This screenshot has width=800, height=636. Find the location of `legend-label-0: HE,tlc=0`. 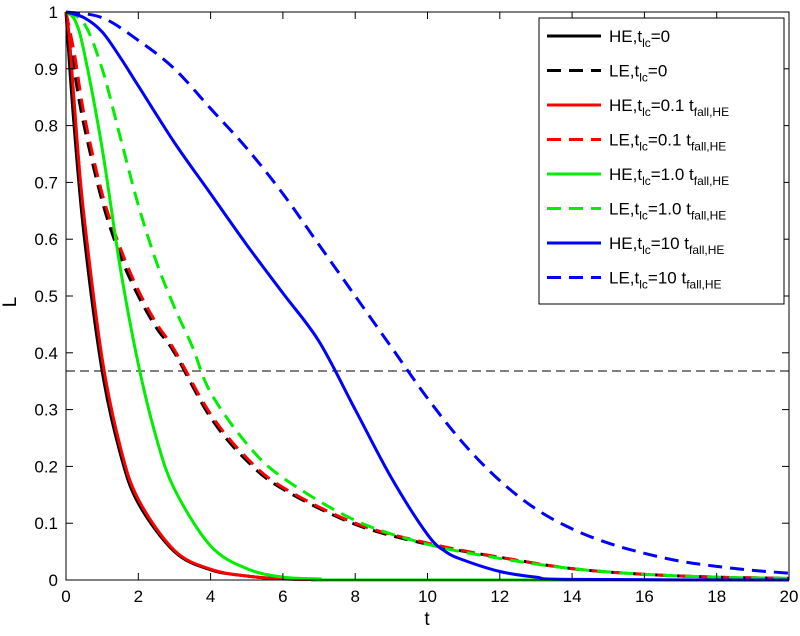

legend-label-0: HE,tlc=0 is located at coordinates (639, 38).